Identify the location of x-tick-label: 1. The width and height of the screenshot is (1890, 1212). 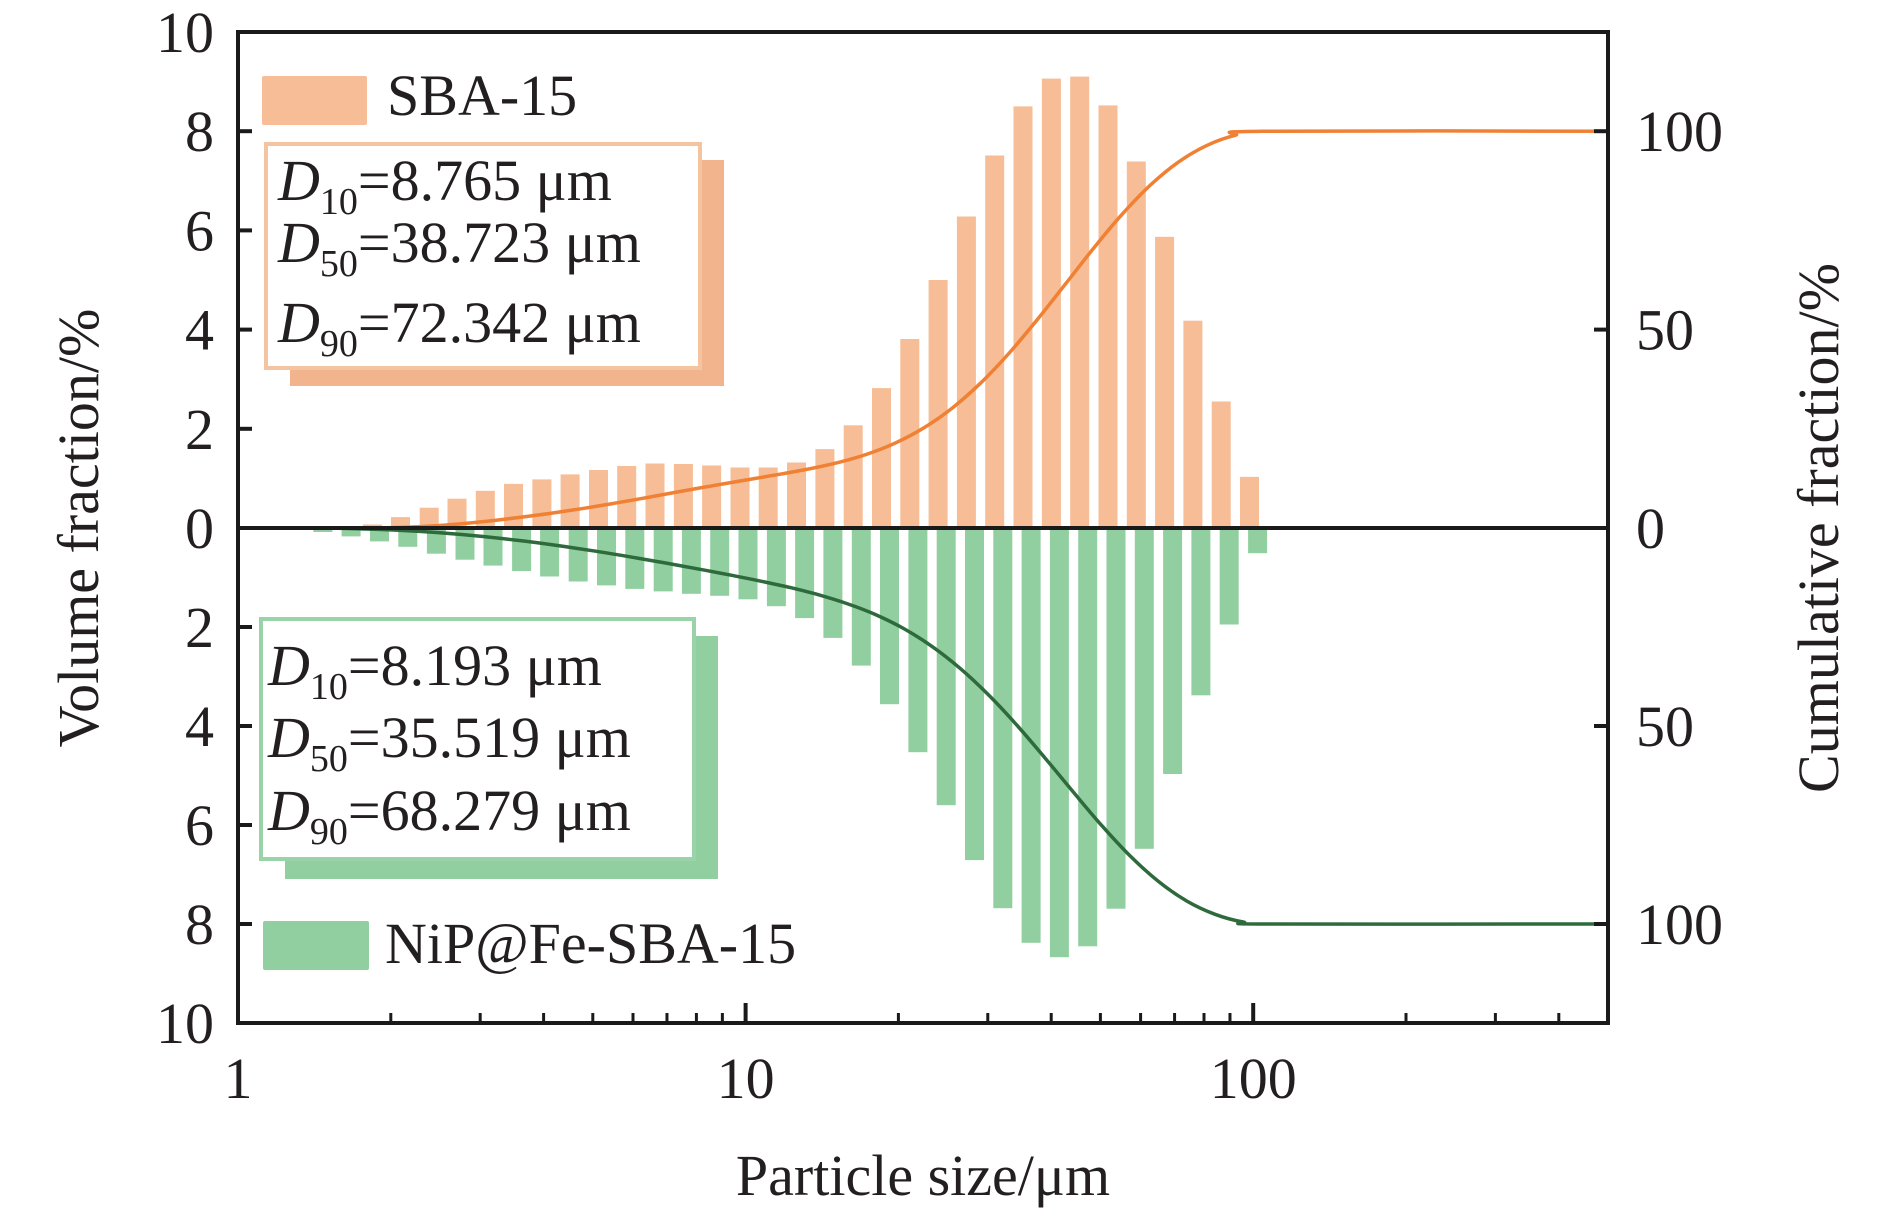
(238, 1078).